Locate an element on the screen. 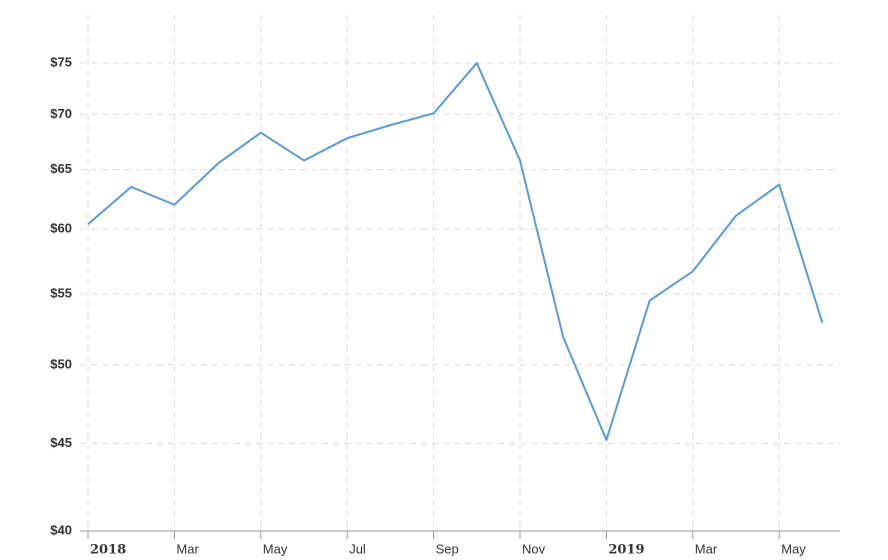 The height and width of the screenshot is (560, 888). x-tick-label: Jul is located at coordinates (357, 548).